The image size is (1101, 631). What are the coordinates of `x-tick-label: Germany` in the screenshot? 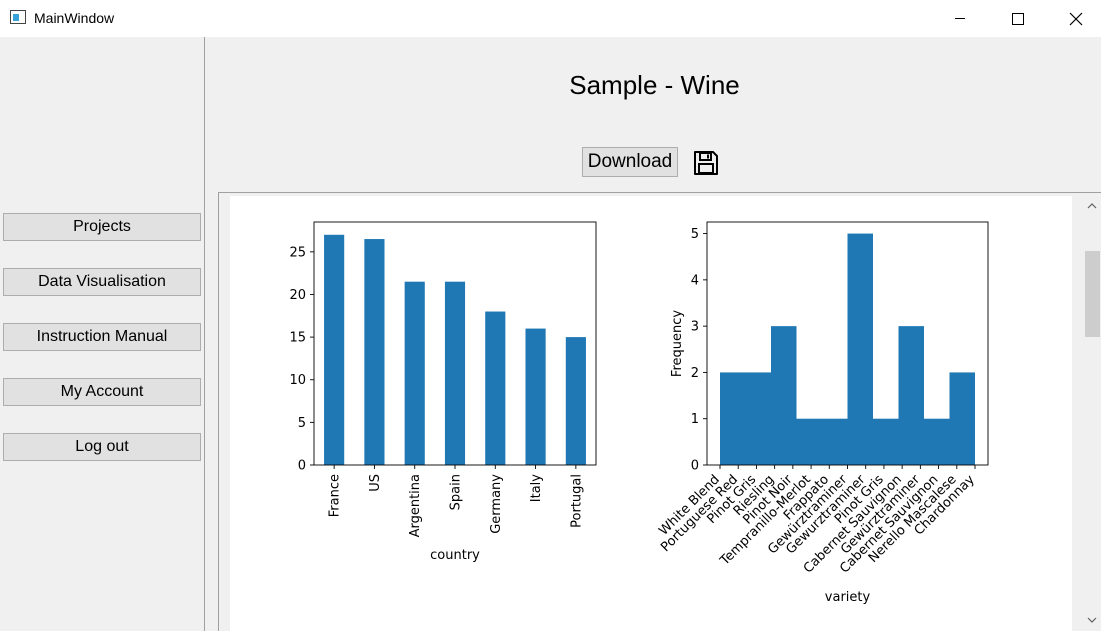 It's located at (496, 504).